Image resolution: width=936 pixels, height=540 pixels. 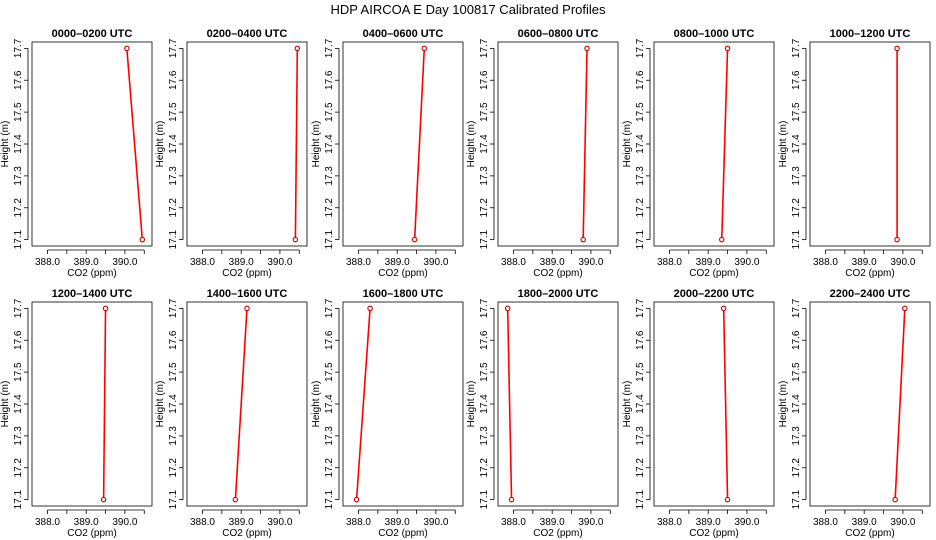 I want to click on panel-title: 1400–1600 UTC, so click(x=247, y=294).